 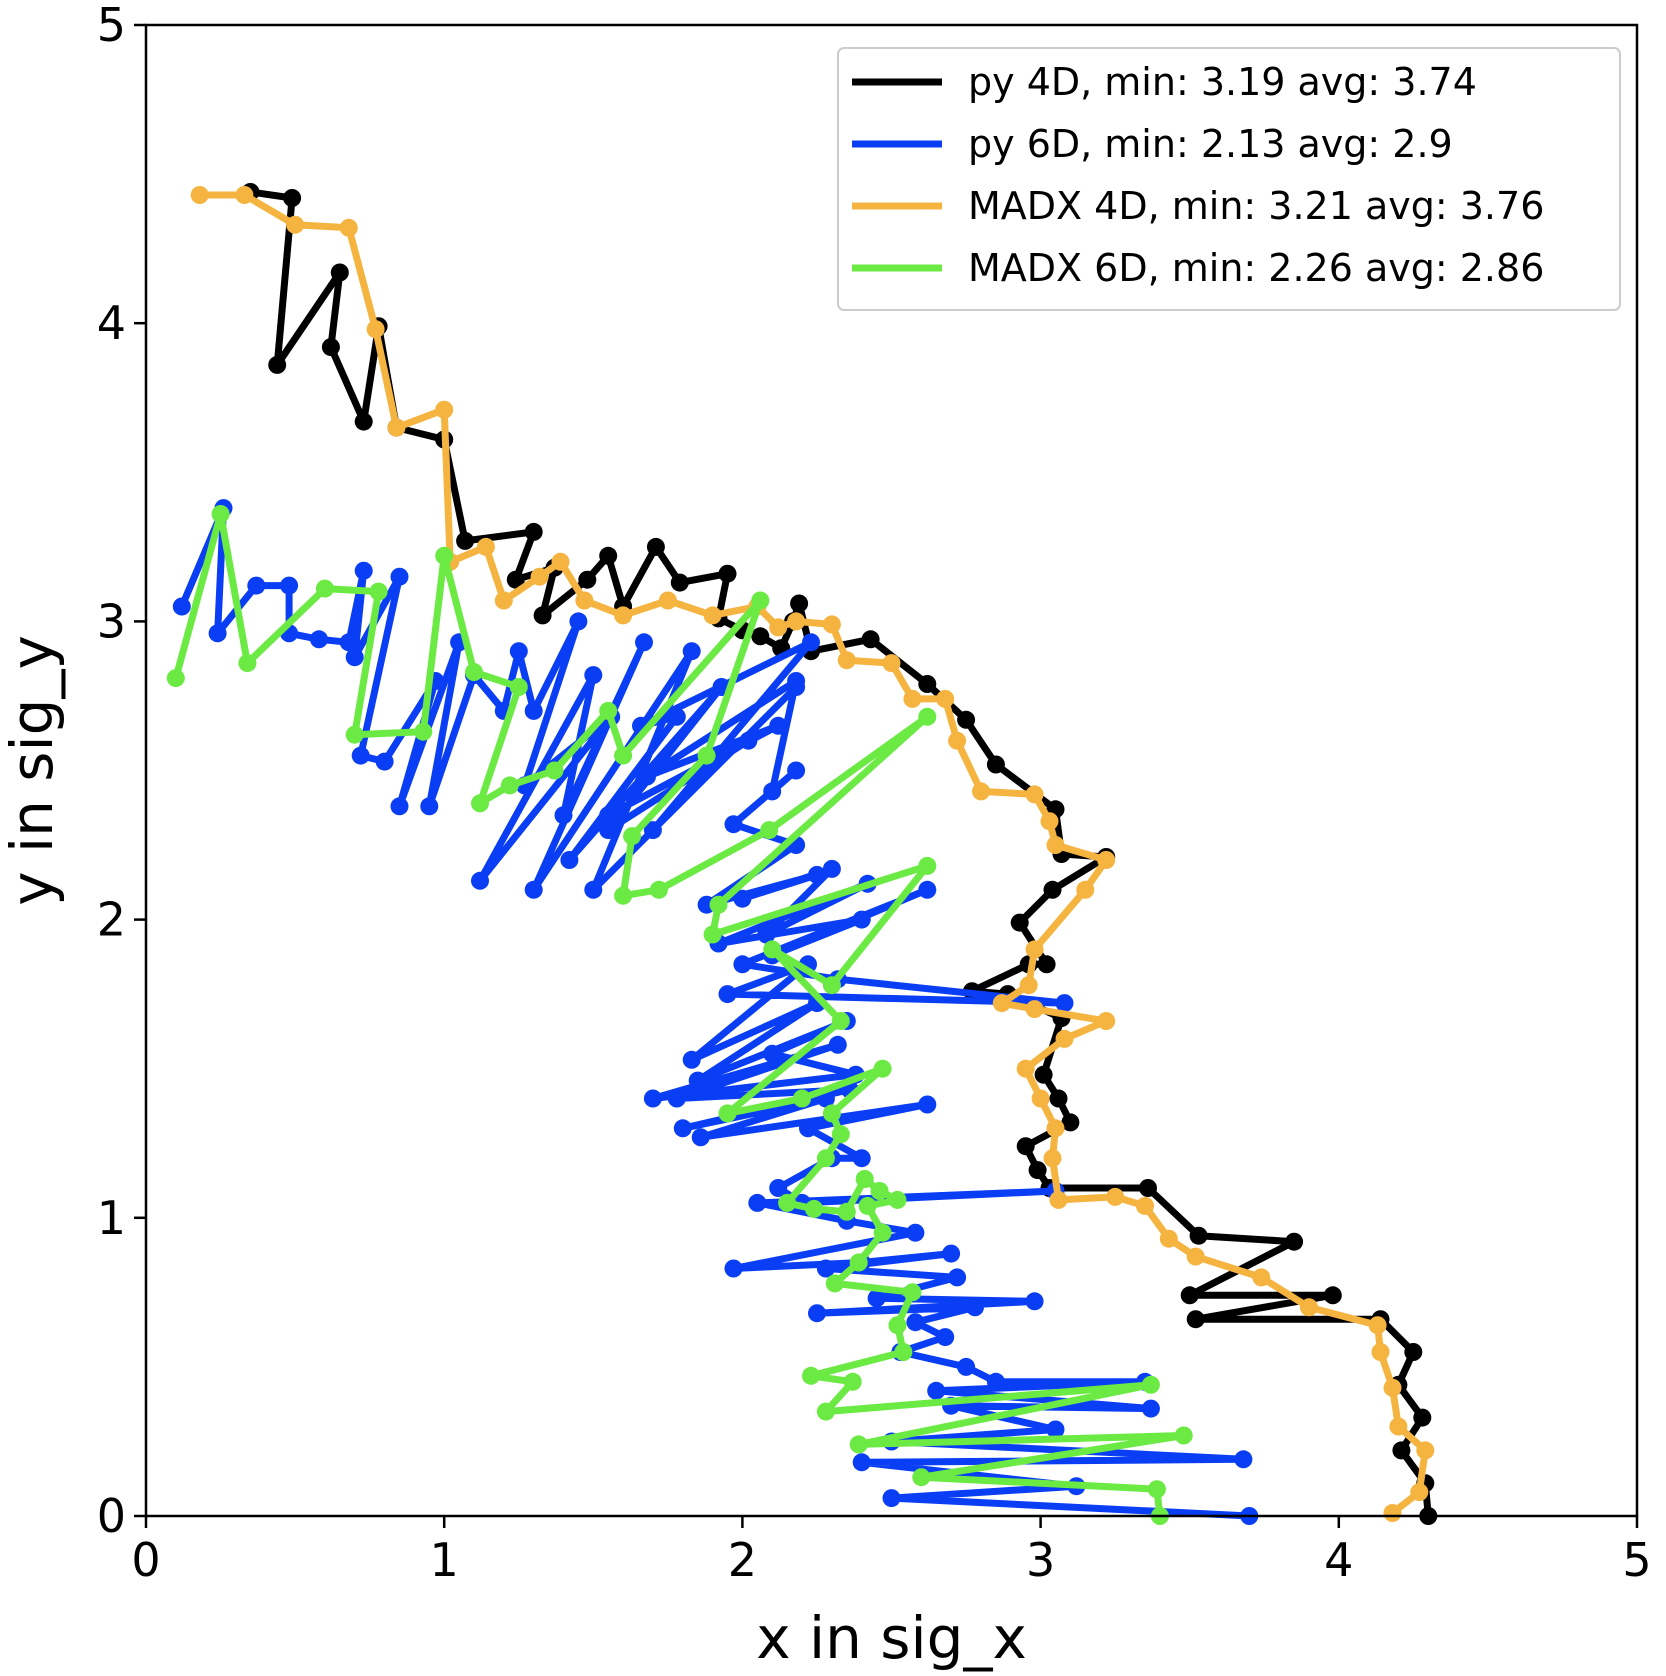 What do you see at coordinates (1256, 206) in the screenshot?
I see `legend-label-3: MADX 4D, min: 3.21 avg: 3.76` at bounding box center [1256, 206].